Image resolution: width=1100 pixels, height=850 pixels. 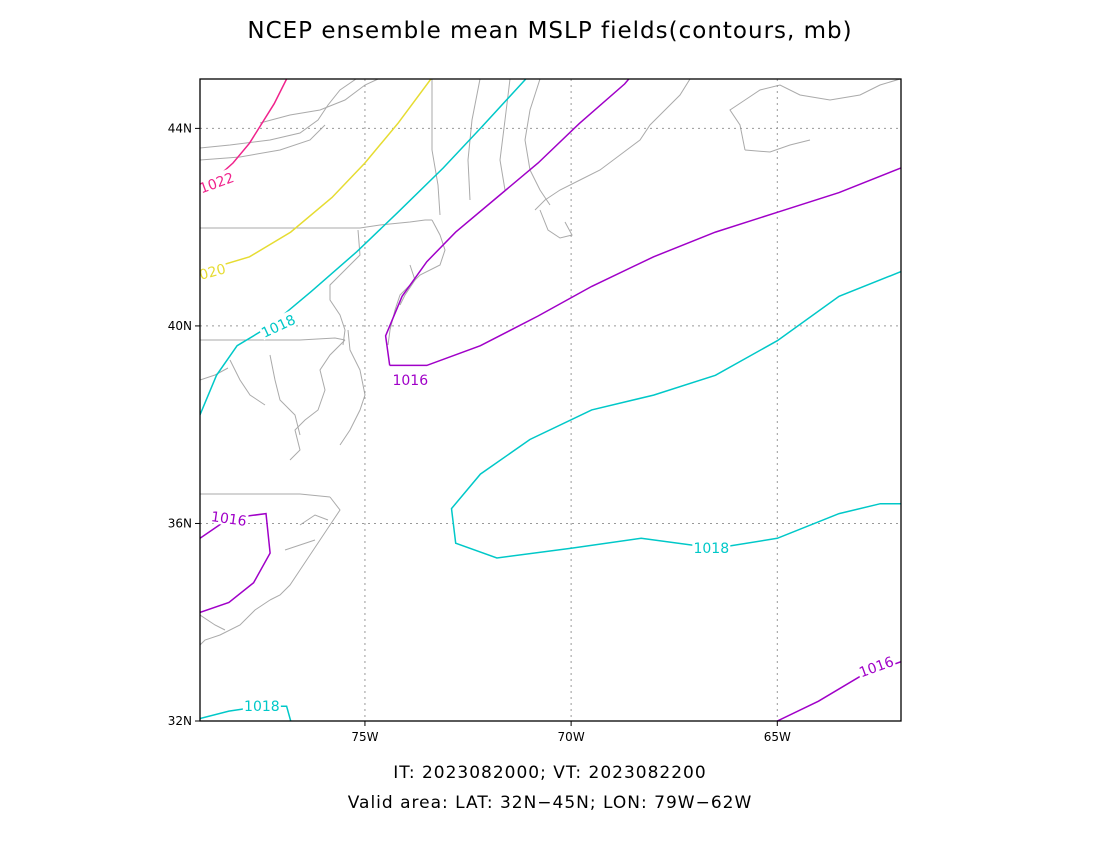 What do you see at coordinates (550, 803) in the screenshot?
I see `valid-area-info: Valid area: LAT: 32N−45N; LON: 79W−62W` at bounding box center [550, 803].